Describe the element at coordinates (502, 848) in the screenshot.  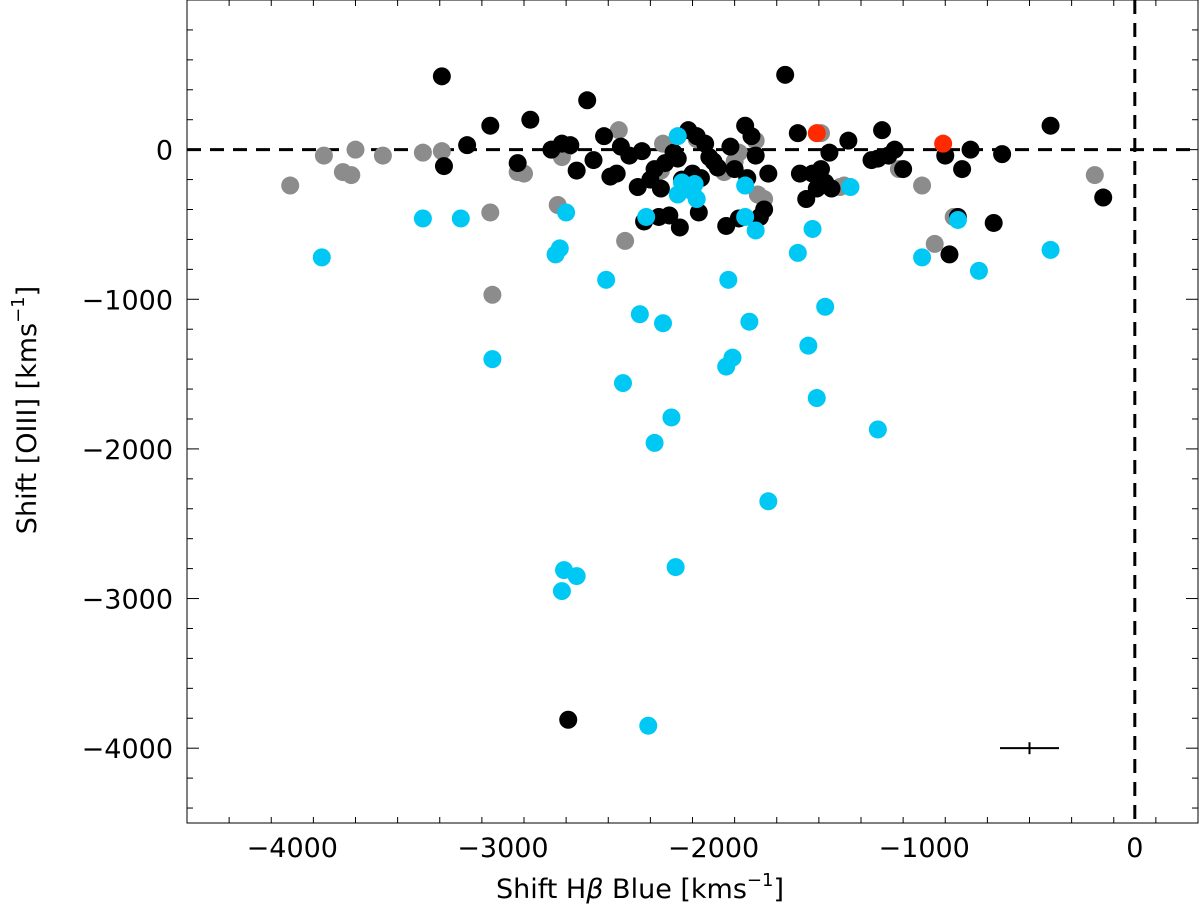
I see `x-tick-label: −3000` at that location.